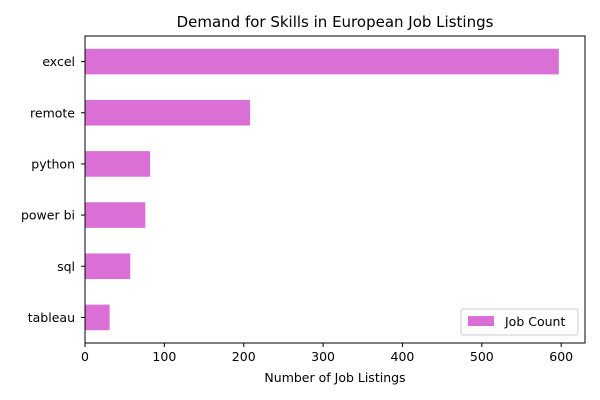 This screenshot has height=400, width=600. Describe the element at coordinates (168, 112) in the screenshot. I see `bar-remote` at that location.